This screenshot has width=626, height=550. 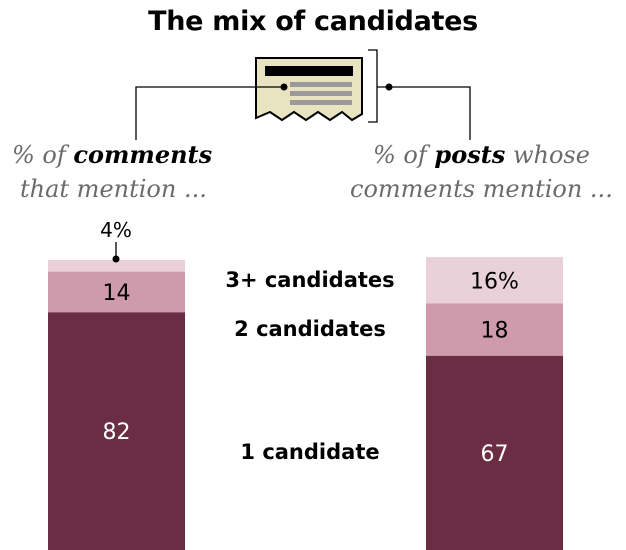 I want to click on right-heading-line1: % of posts whose, so click(x=481, y=155).